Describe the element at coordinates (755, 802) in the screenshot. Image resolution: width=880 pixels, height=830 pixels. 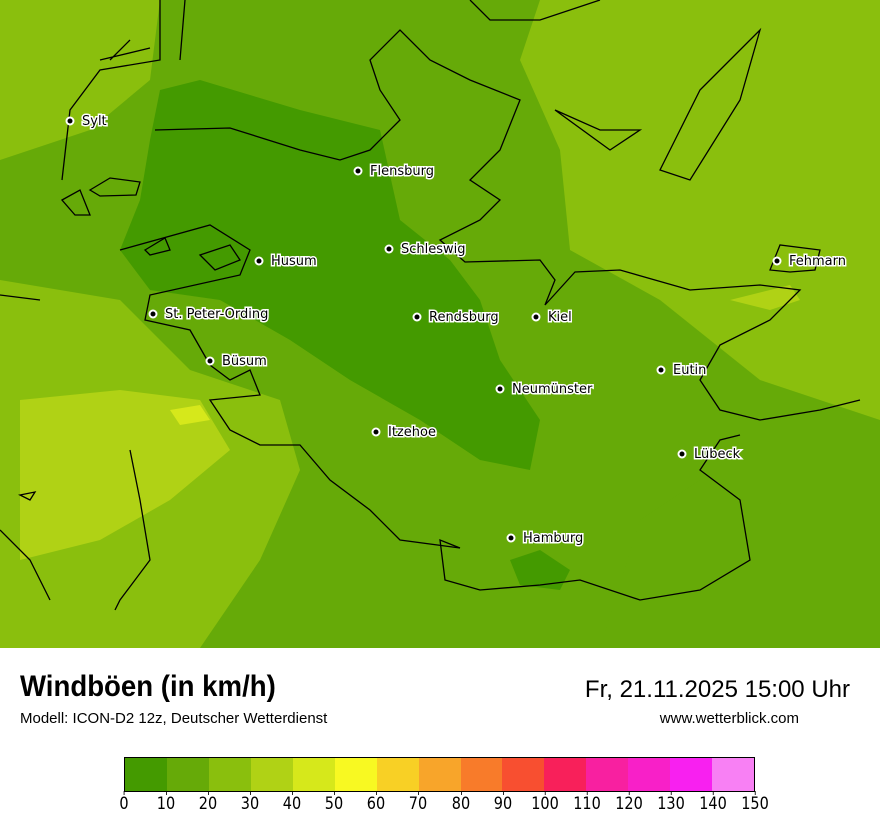
I see `legend-tick-label: 150` at that location.